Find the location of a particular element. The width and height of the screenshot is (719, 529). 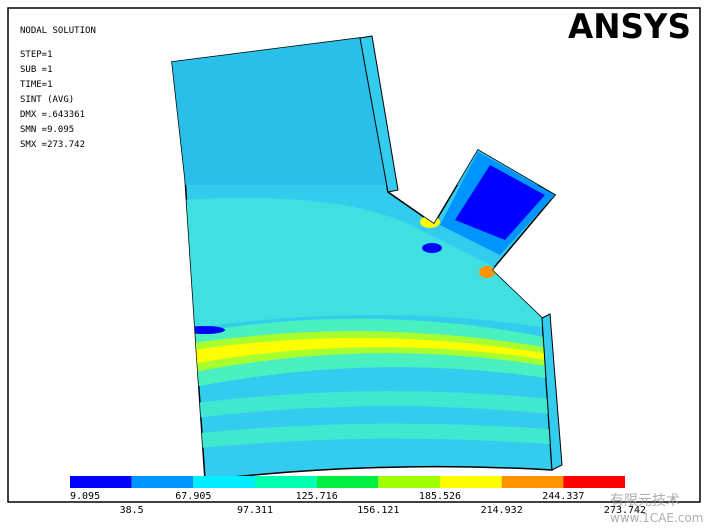

legend-label: 97.311 is located at coordinates (255, 510).